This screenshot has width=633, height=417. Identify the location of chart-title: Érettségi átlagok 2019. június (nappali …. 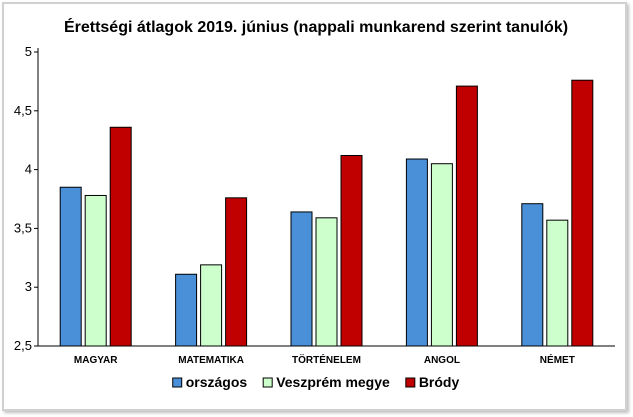
(316, 26).